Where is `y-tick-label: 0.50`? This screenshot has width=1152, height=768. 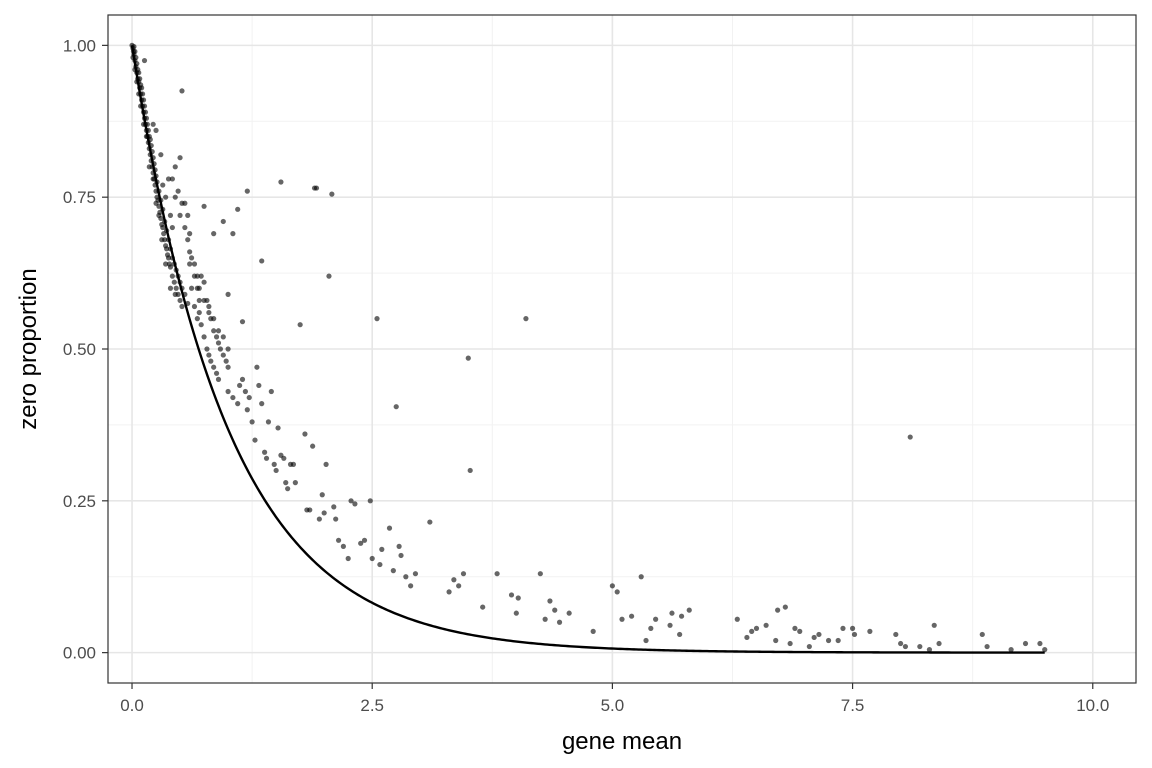 y-tick-label: 0.50 is located at coordinates (79, 349).